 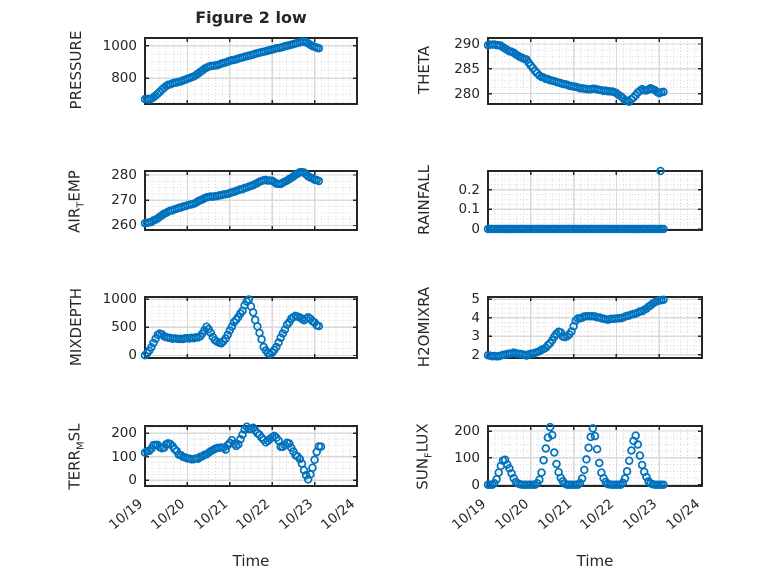 What do you see at coordinates (469, 189) in the screenshot?
I see `y-tick-label: 0.2` at bounding box center [469, 189].